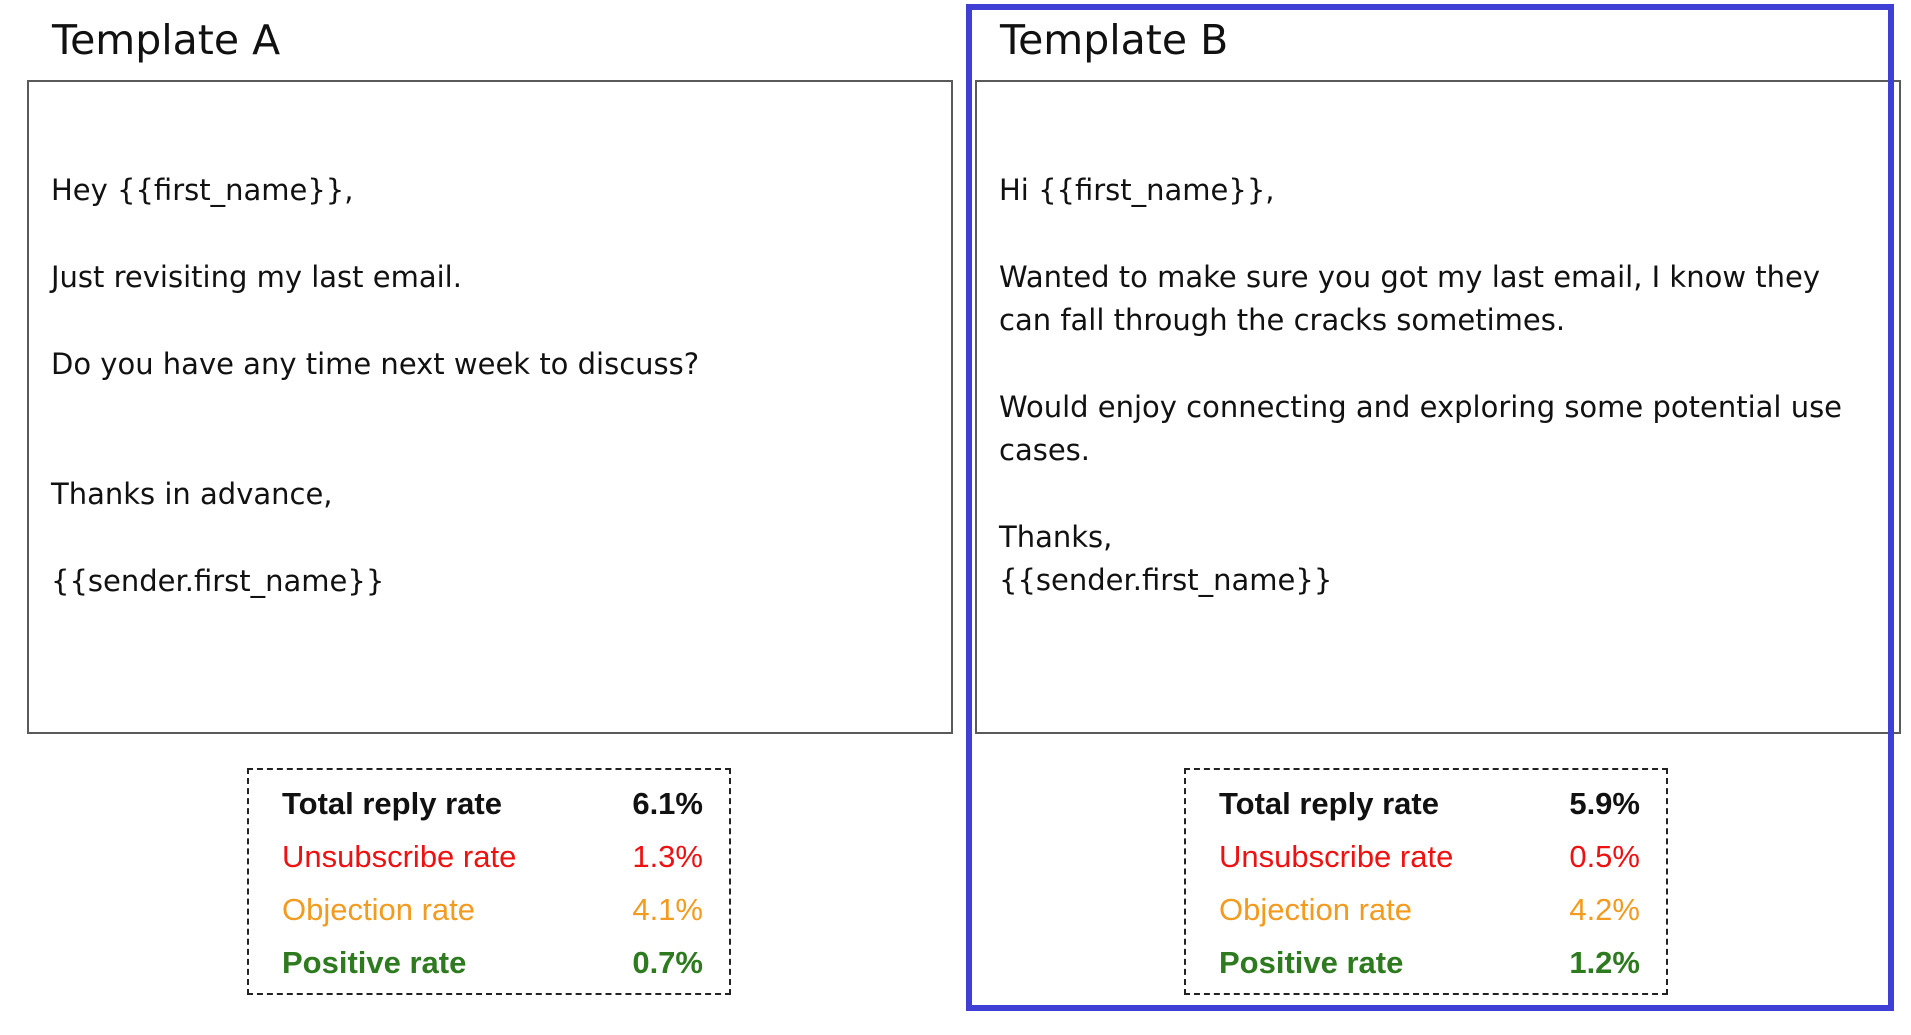  What do you see at coordinates (492, 910) in the screenshot?
I see `objection-rate-row: Objection rate 4.1%` at bounding box center [492, 910].